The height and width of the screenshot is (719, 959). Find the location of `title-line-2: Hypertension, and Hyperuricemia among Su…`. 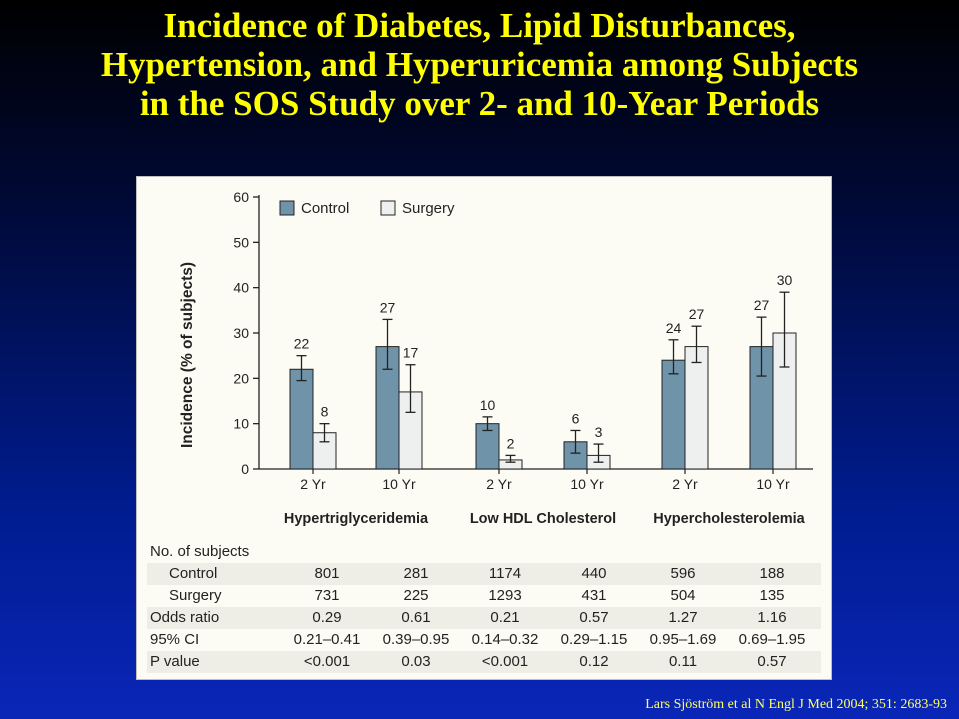

title-line-2: Hypertension, and Hyperuricemia among Su… is located at coordinates (479, 64).